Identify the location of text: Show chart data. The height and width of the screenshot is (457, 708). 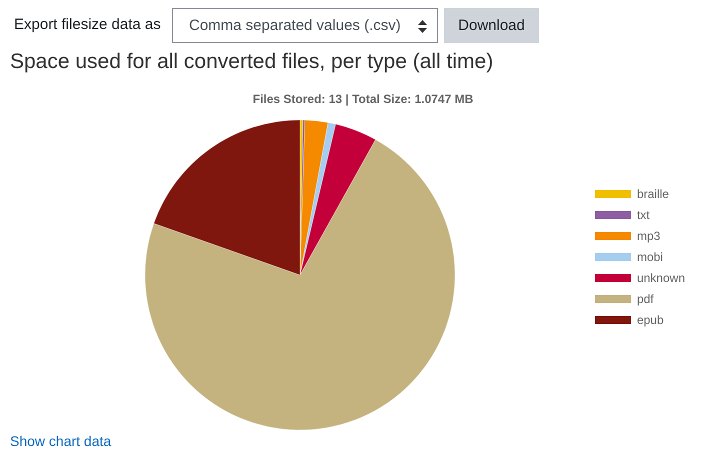
(61, 441).